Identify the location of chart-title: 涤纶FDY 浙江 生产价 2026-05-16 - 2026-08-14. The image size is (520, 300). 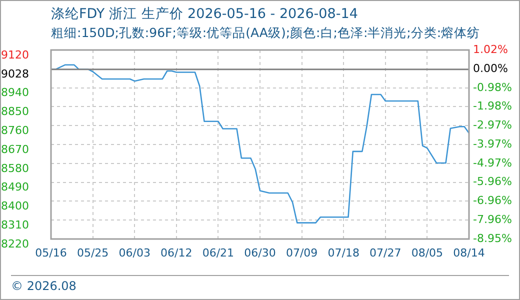
(204, 14).